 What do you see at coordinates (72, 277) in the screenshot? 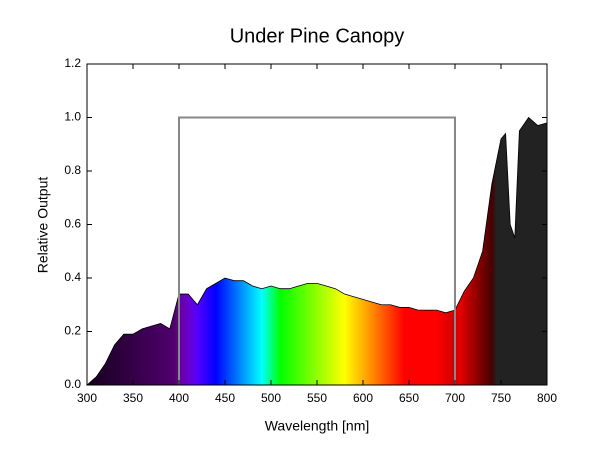
I see `y-tick-label: 0.4` at bounding box center [72, 277].